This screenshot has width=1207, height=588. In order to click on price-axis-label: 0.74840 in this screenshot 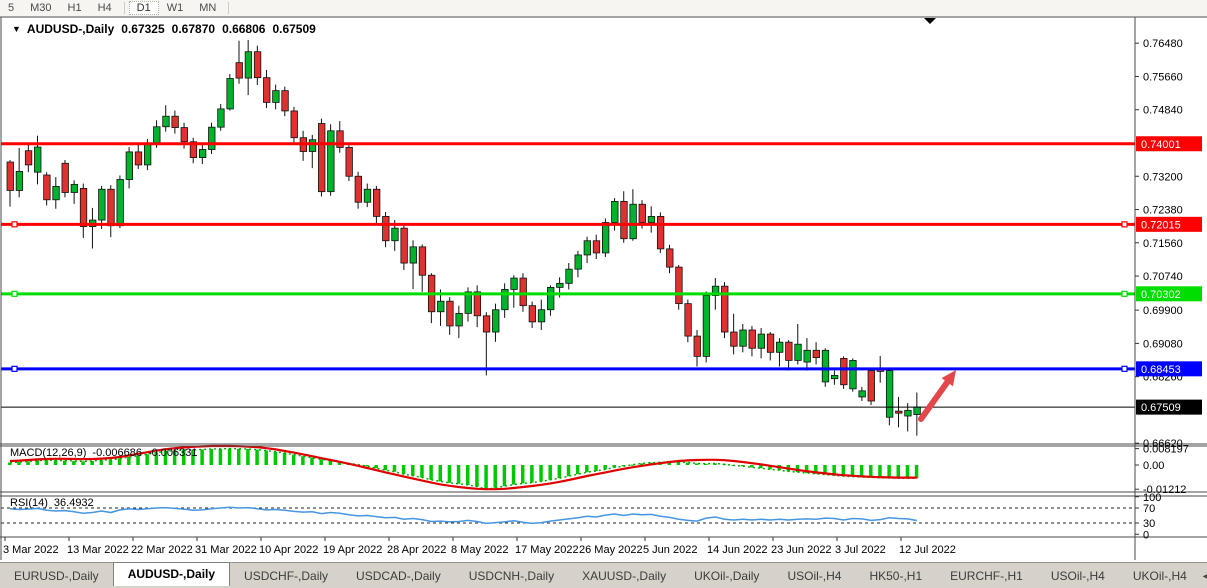, I will do `click(1163, 111)`.